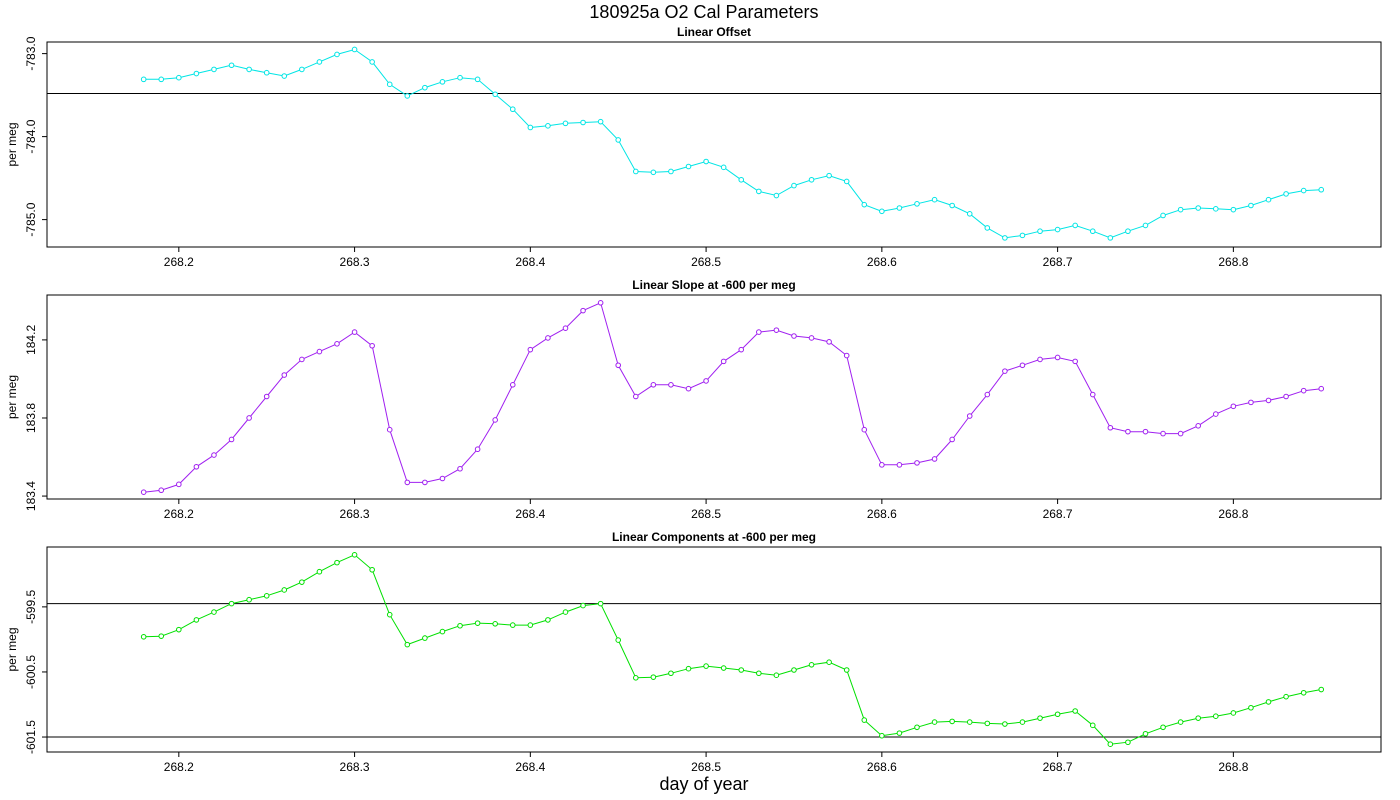 The height and width of the screenshot is (800, 1400). Describe the element at coordinates (706, 514) in the screenshot. I see `x-tick-label: 268.5` at that location.